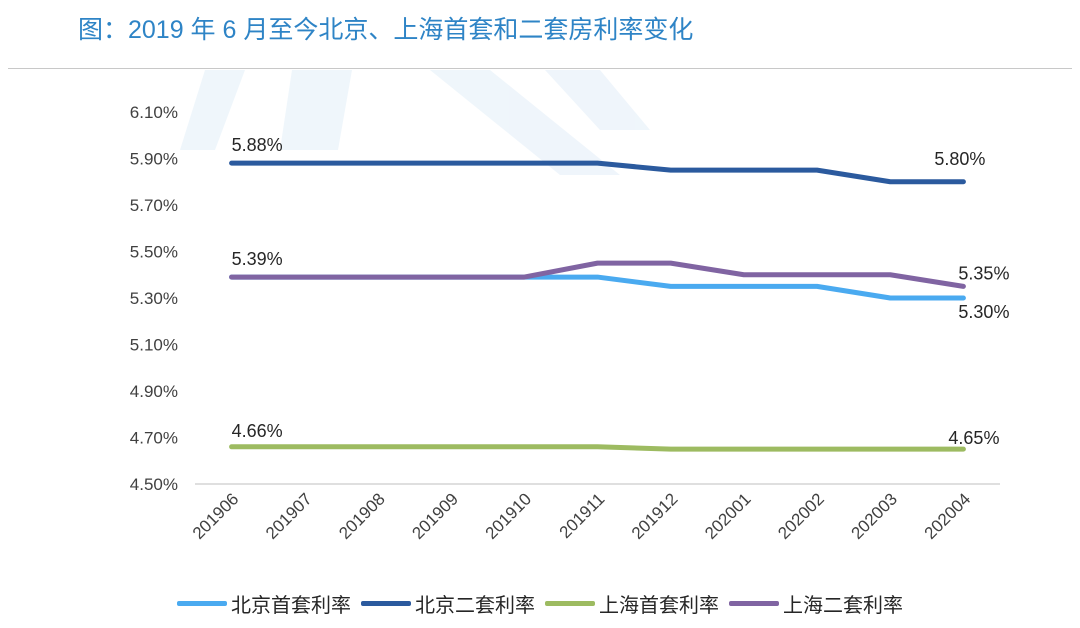 The width and height of the screenshot is (1080, 628). I want to click on x-tick-label: 201912, so click(655, 516).